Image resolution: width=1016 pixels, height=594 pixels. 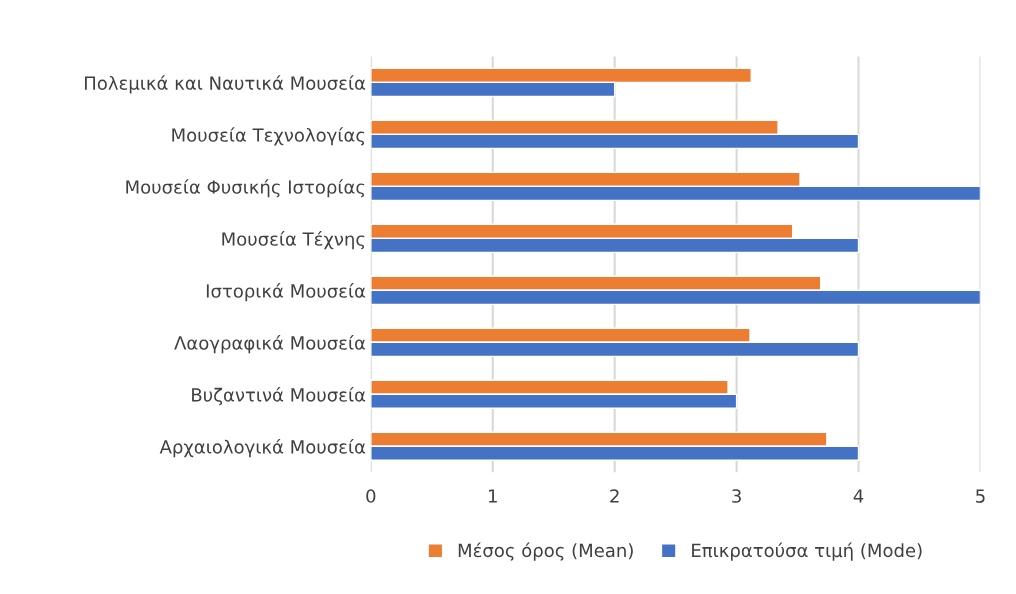 I want to click on x-tick-label: 2, so click(x=614, y=496).